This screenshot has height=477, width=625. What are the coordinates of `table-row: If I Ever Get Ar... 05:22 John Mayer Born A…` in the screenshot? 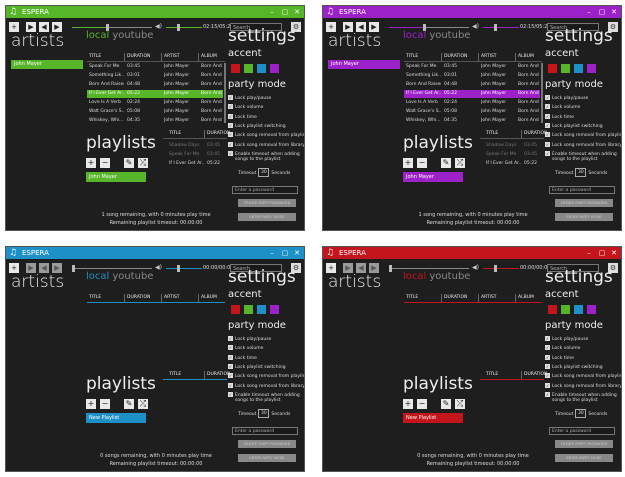 It's located at (155, 94).